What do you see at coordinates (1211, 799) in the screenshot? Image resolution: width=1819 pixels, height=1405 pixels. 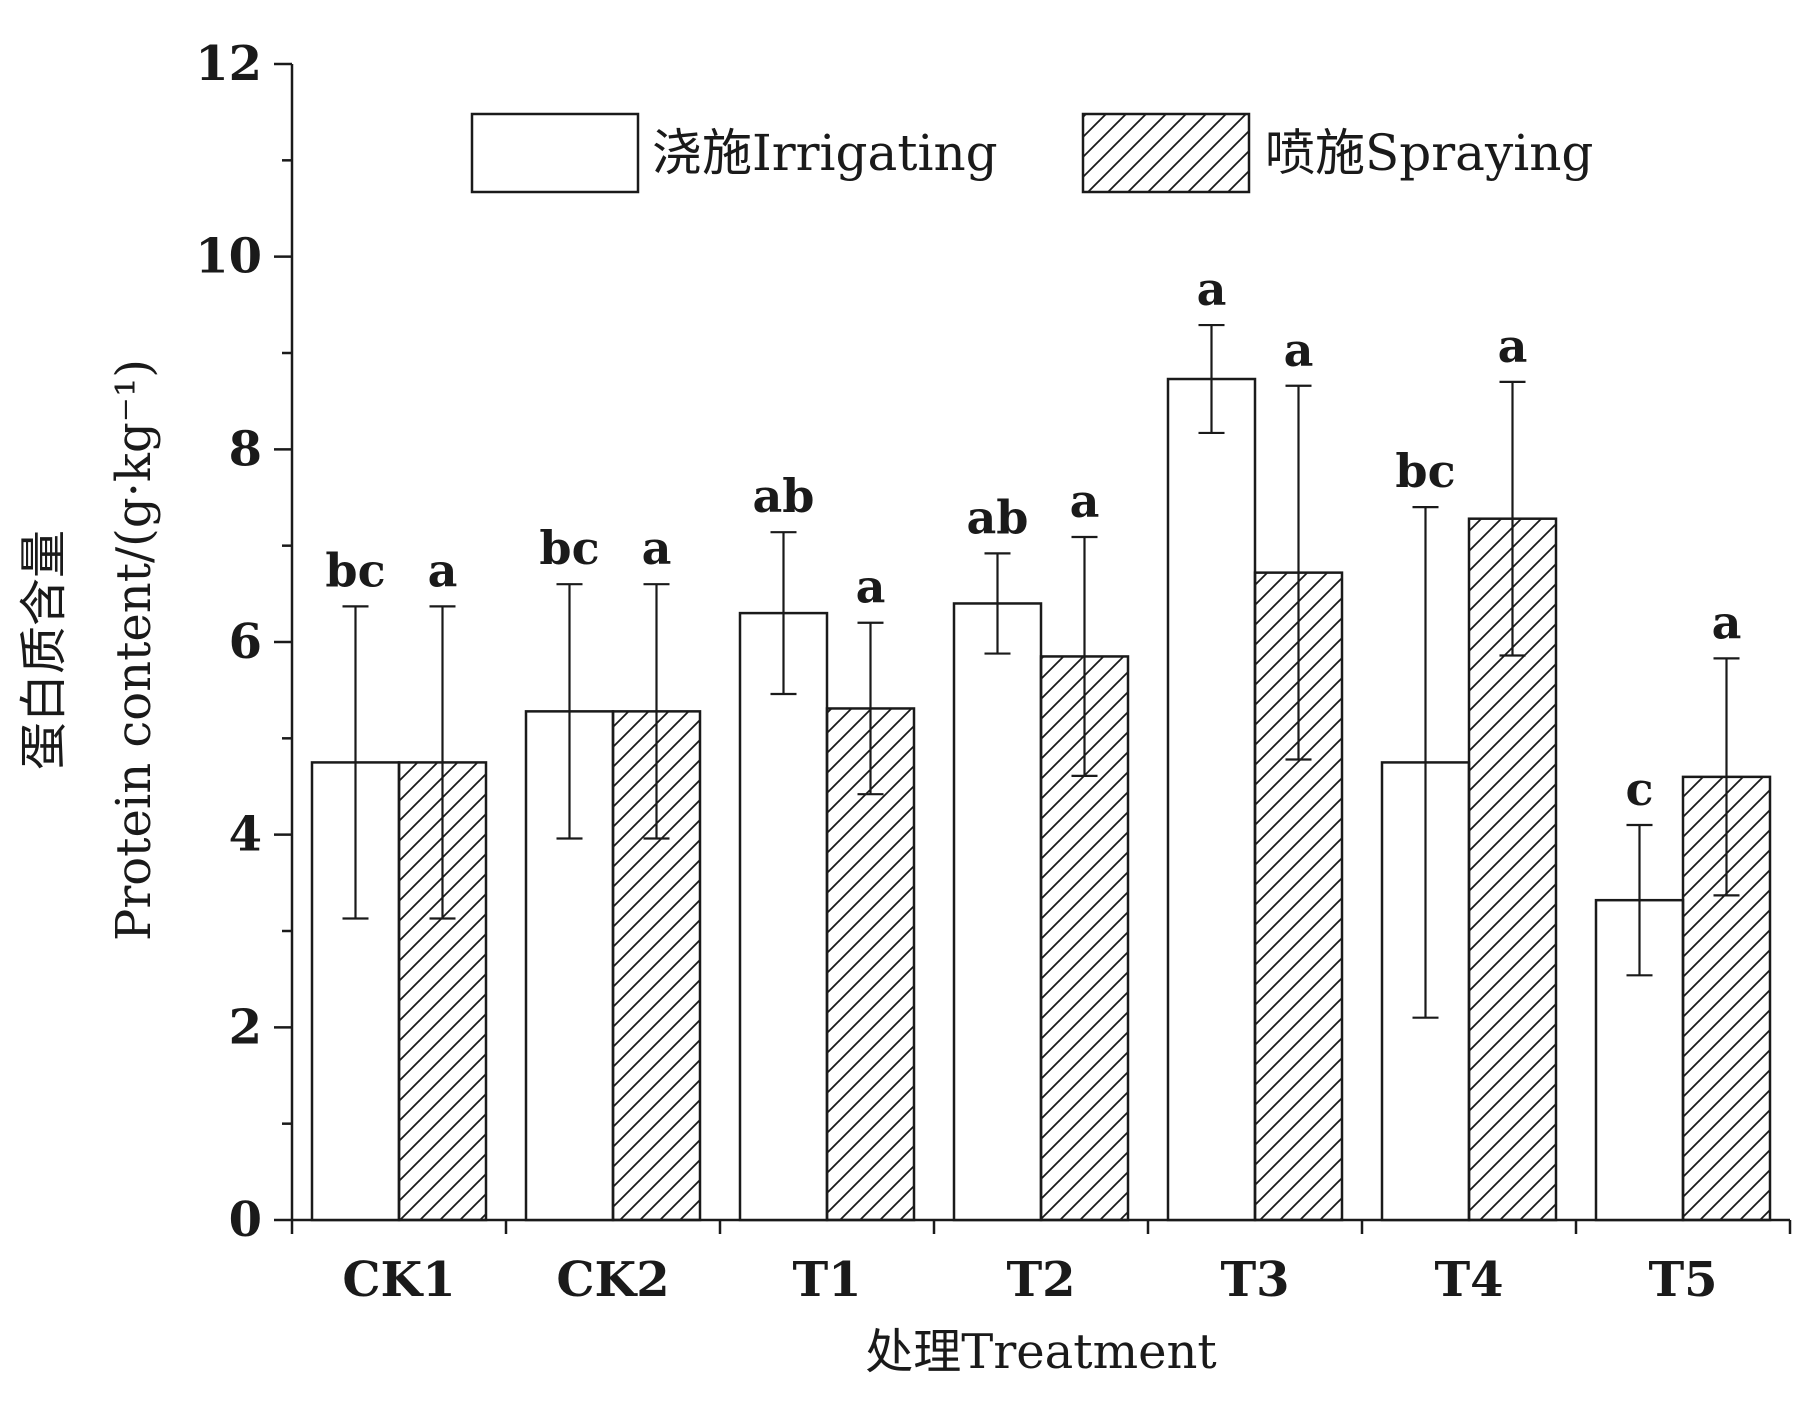 I see `bar-irrigating-t3` at bounding box center [1211, 799].